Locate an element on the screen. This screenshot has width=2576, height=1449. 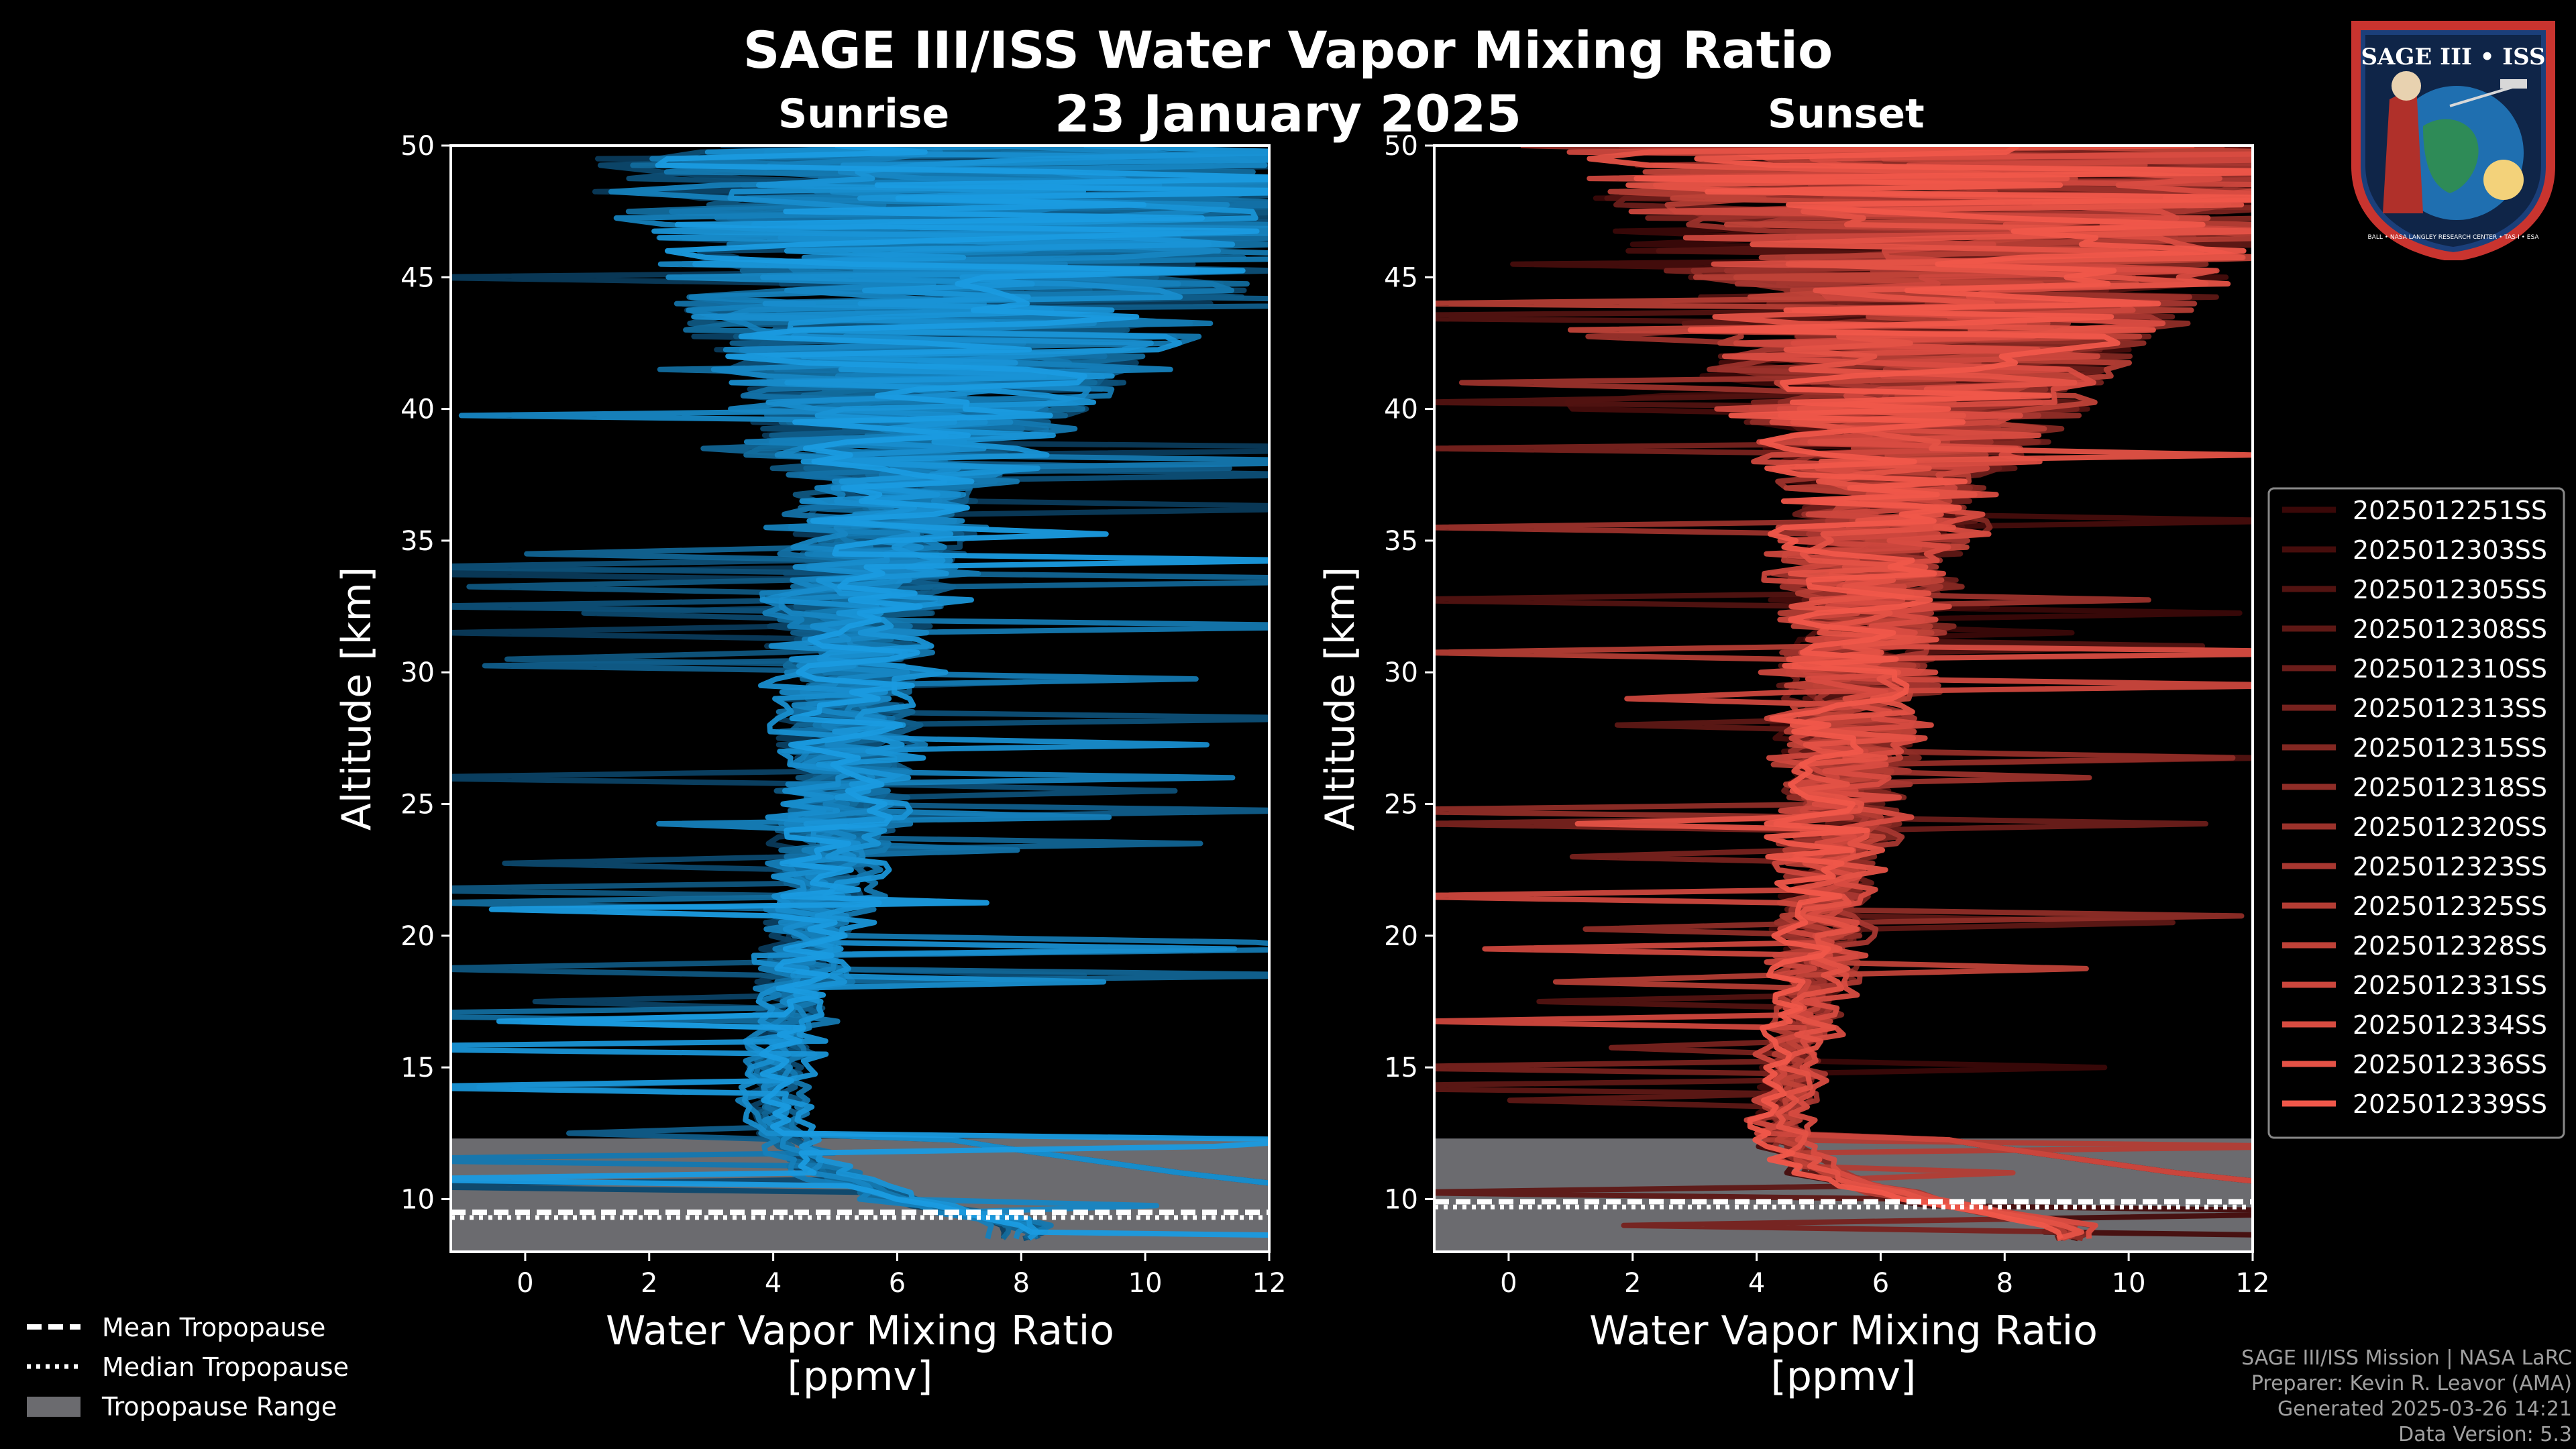
credits-version: Data Version: 5.3 is located at coordinates (2485, 1434).